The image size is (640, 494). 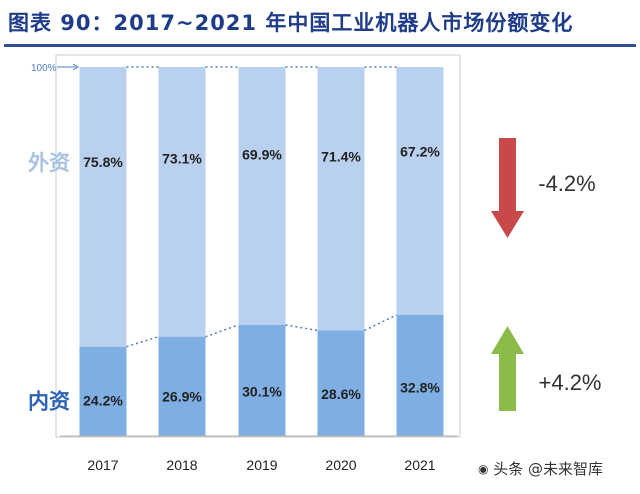 I want to click on arrow-down-icon, so click(x=507, y=188).